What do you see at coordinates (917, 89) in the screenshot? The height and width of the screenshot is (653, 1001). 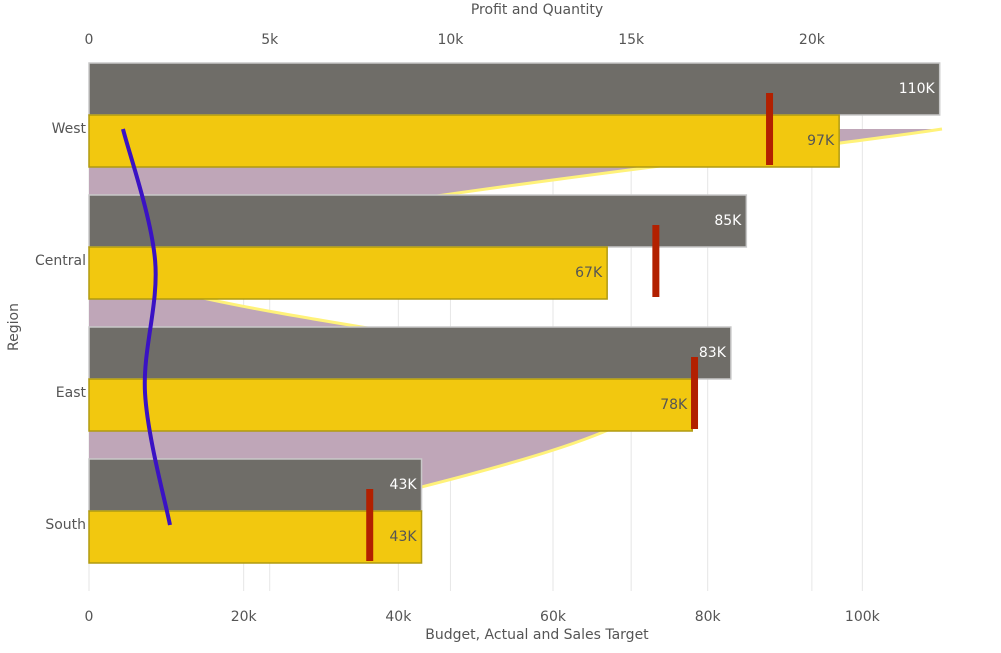 I see `bar-label: 110K` at bounding box center [917, 89].